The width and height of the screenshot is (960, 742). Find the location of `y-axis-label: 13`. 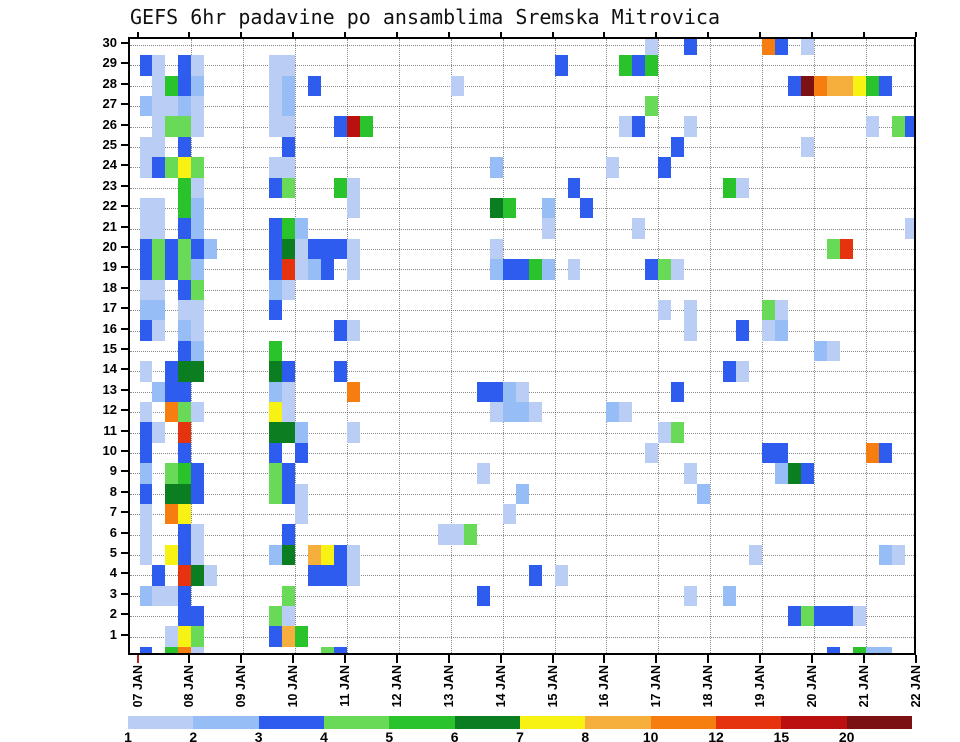

y-axis-label: 13 is located at coordinates (109, 389).